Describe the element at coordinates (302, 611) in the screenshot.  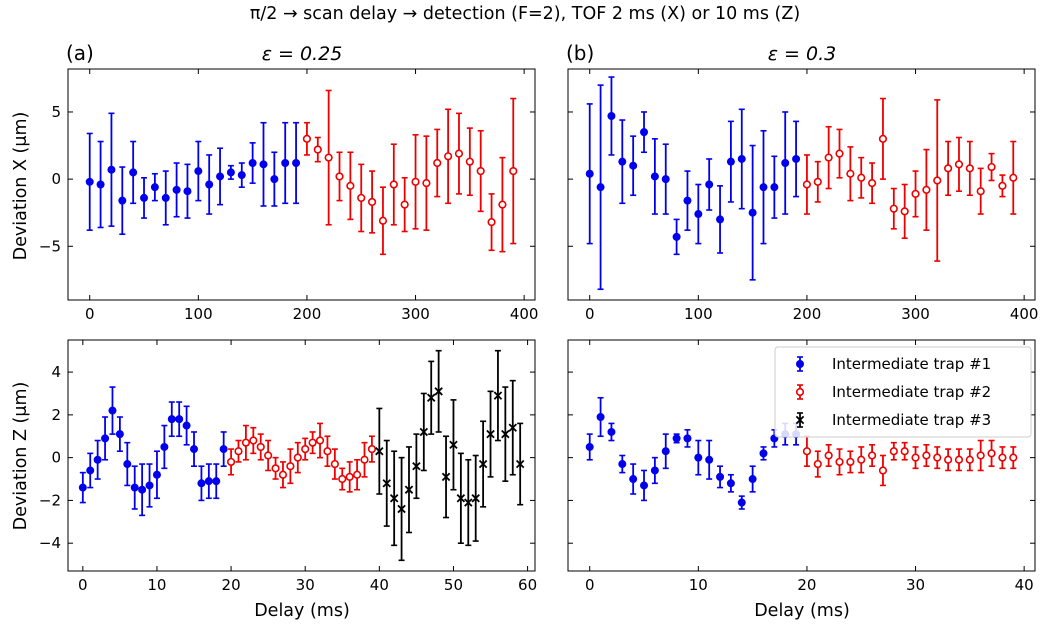
I see `x-axis-label-a: Delay (ms)` at that location.